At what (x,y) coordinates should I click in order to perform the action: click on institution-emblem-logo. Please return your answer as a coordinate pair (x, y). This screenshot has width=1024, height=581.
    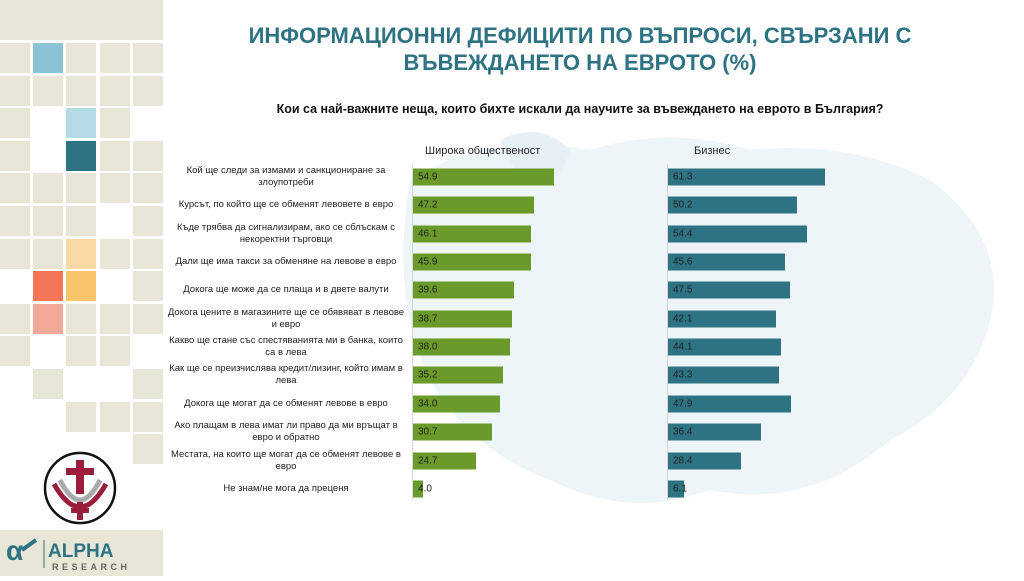
    Looking at the image, I should click on (80, 488).